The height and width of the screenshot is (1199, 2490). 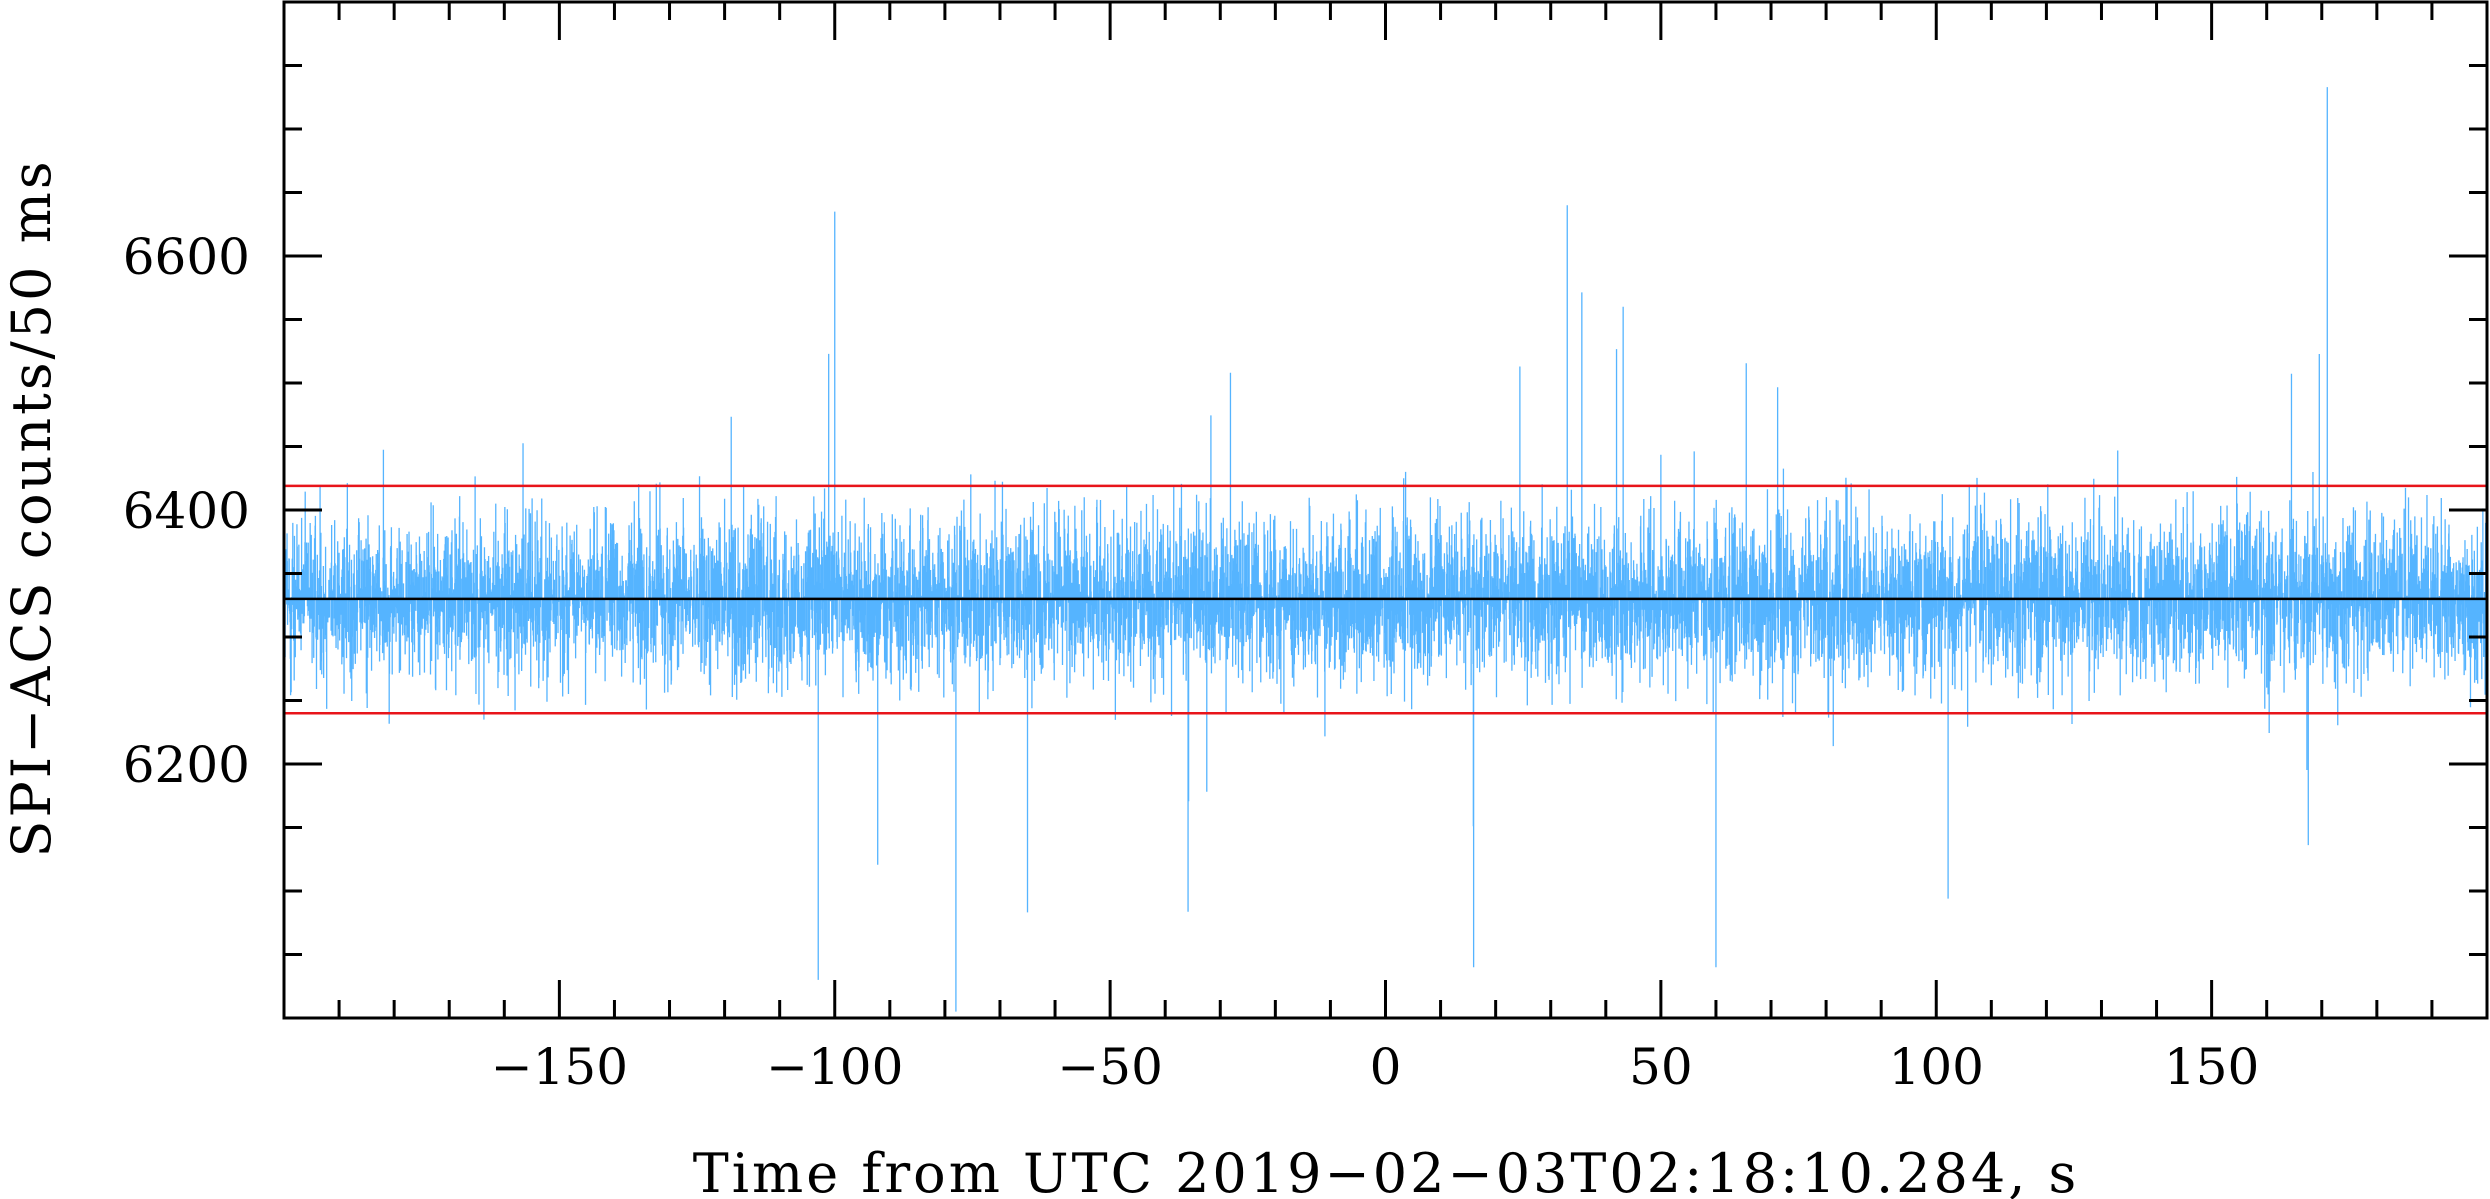 What do you see at coordinates (1386, 1067) in the screenshot?
I see `x-tick-label: 0` at bounding box center [1386, 1067].